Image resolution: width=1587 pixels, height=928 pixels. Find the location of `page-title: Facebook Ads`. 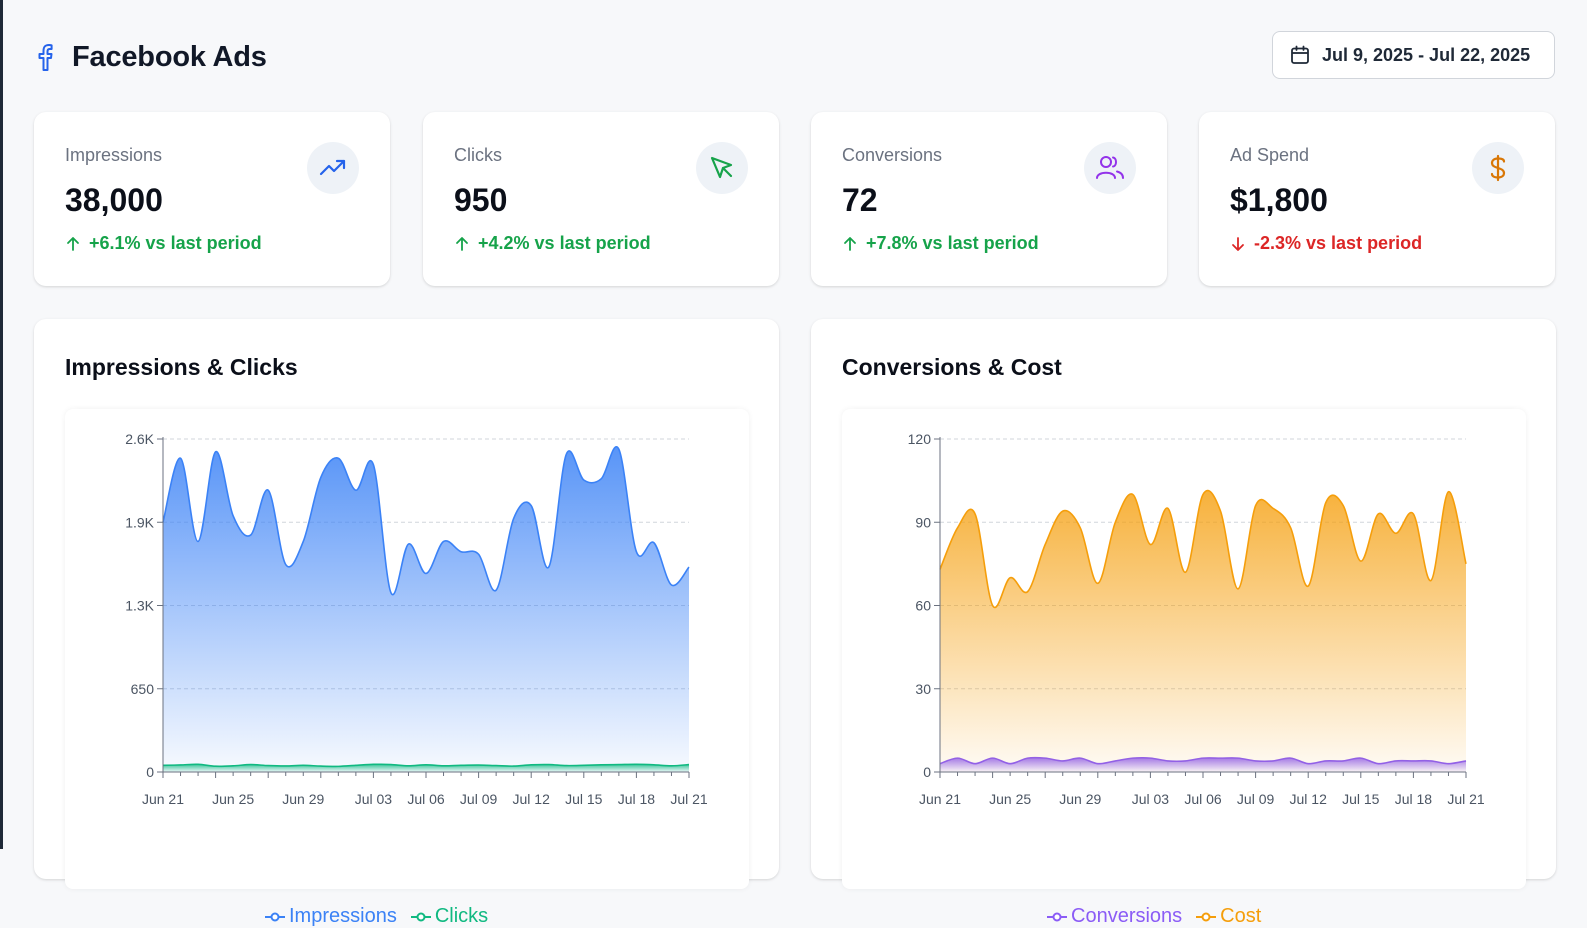

page-title: Facebook Ads is located at coordinates (169, 56).